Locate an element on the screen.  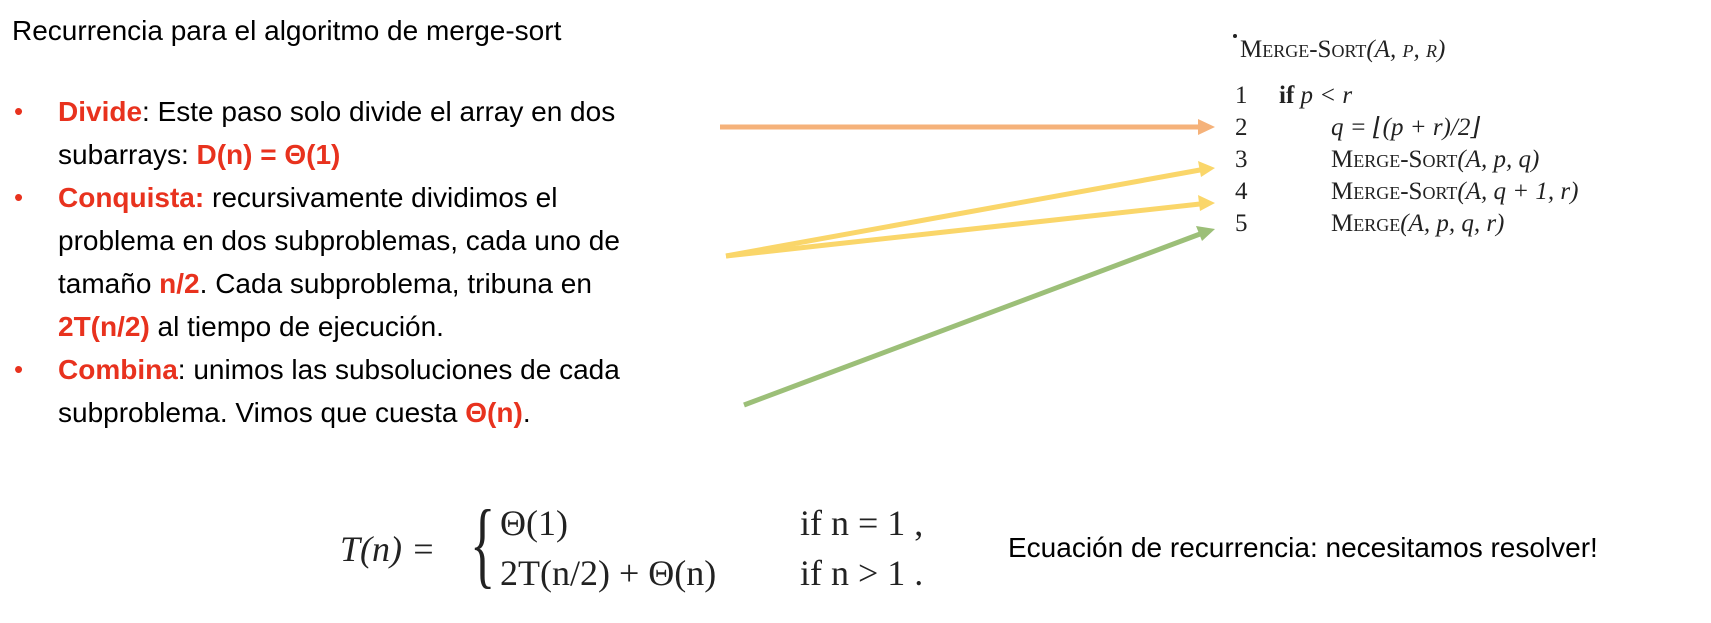
conquista-text-d: . Cada subproblema, tribuna en is located at coordinates (395, 283).